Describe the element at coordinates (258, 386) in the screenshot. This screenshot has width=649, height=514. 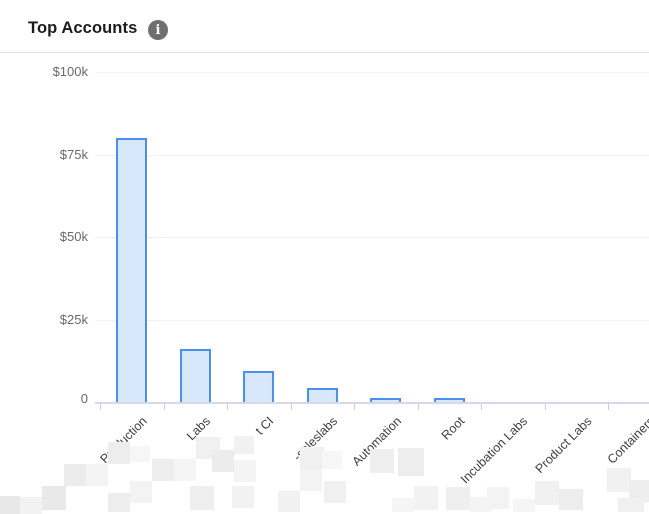
I see `bar-t-ci` at that location.